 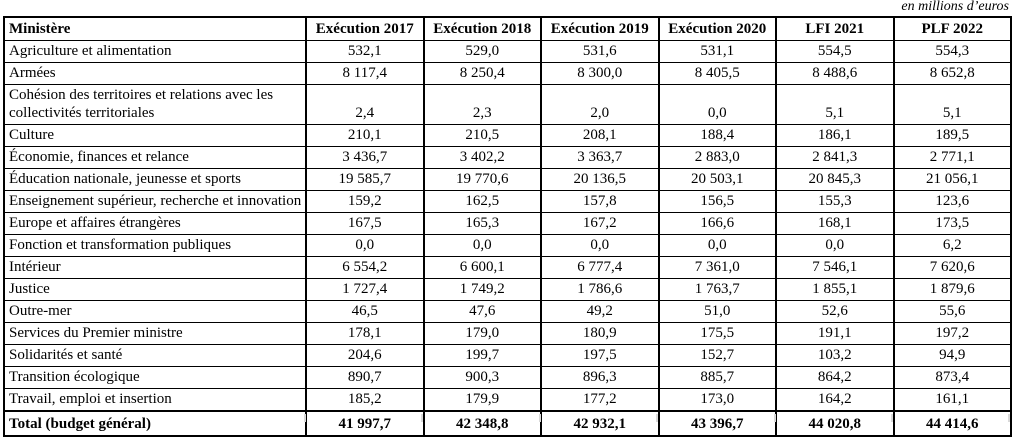 I want to click on value-cell: 161,1, so click(x=951, y=399).